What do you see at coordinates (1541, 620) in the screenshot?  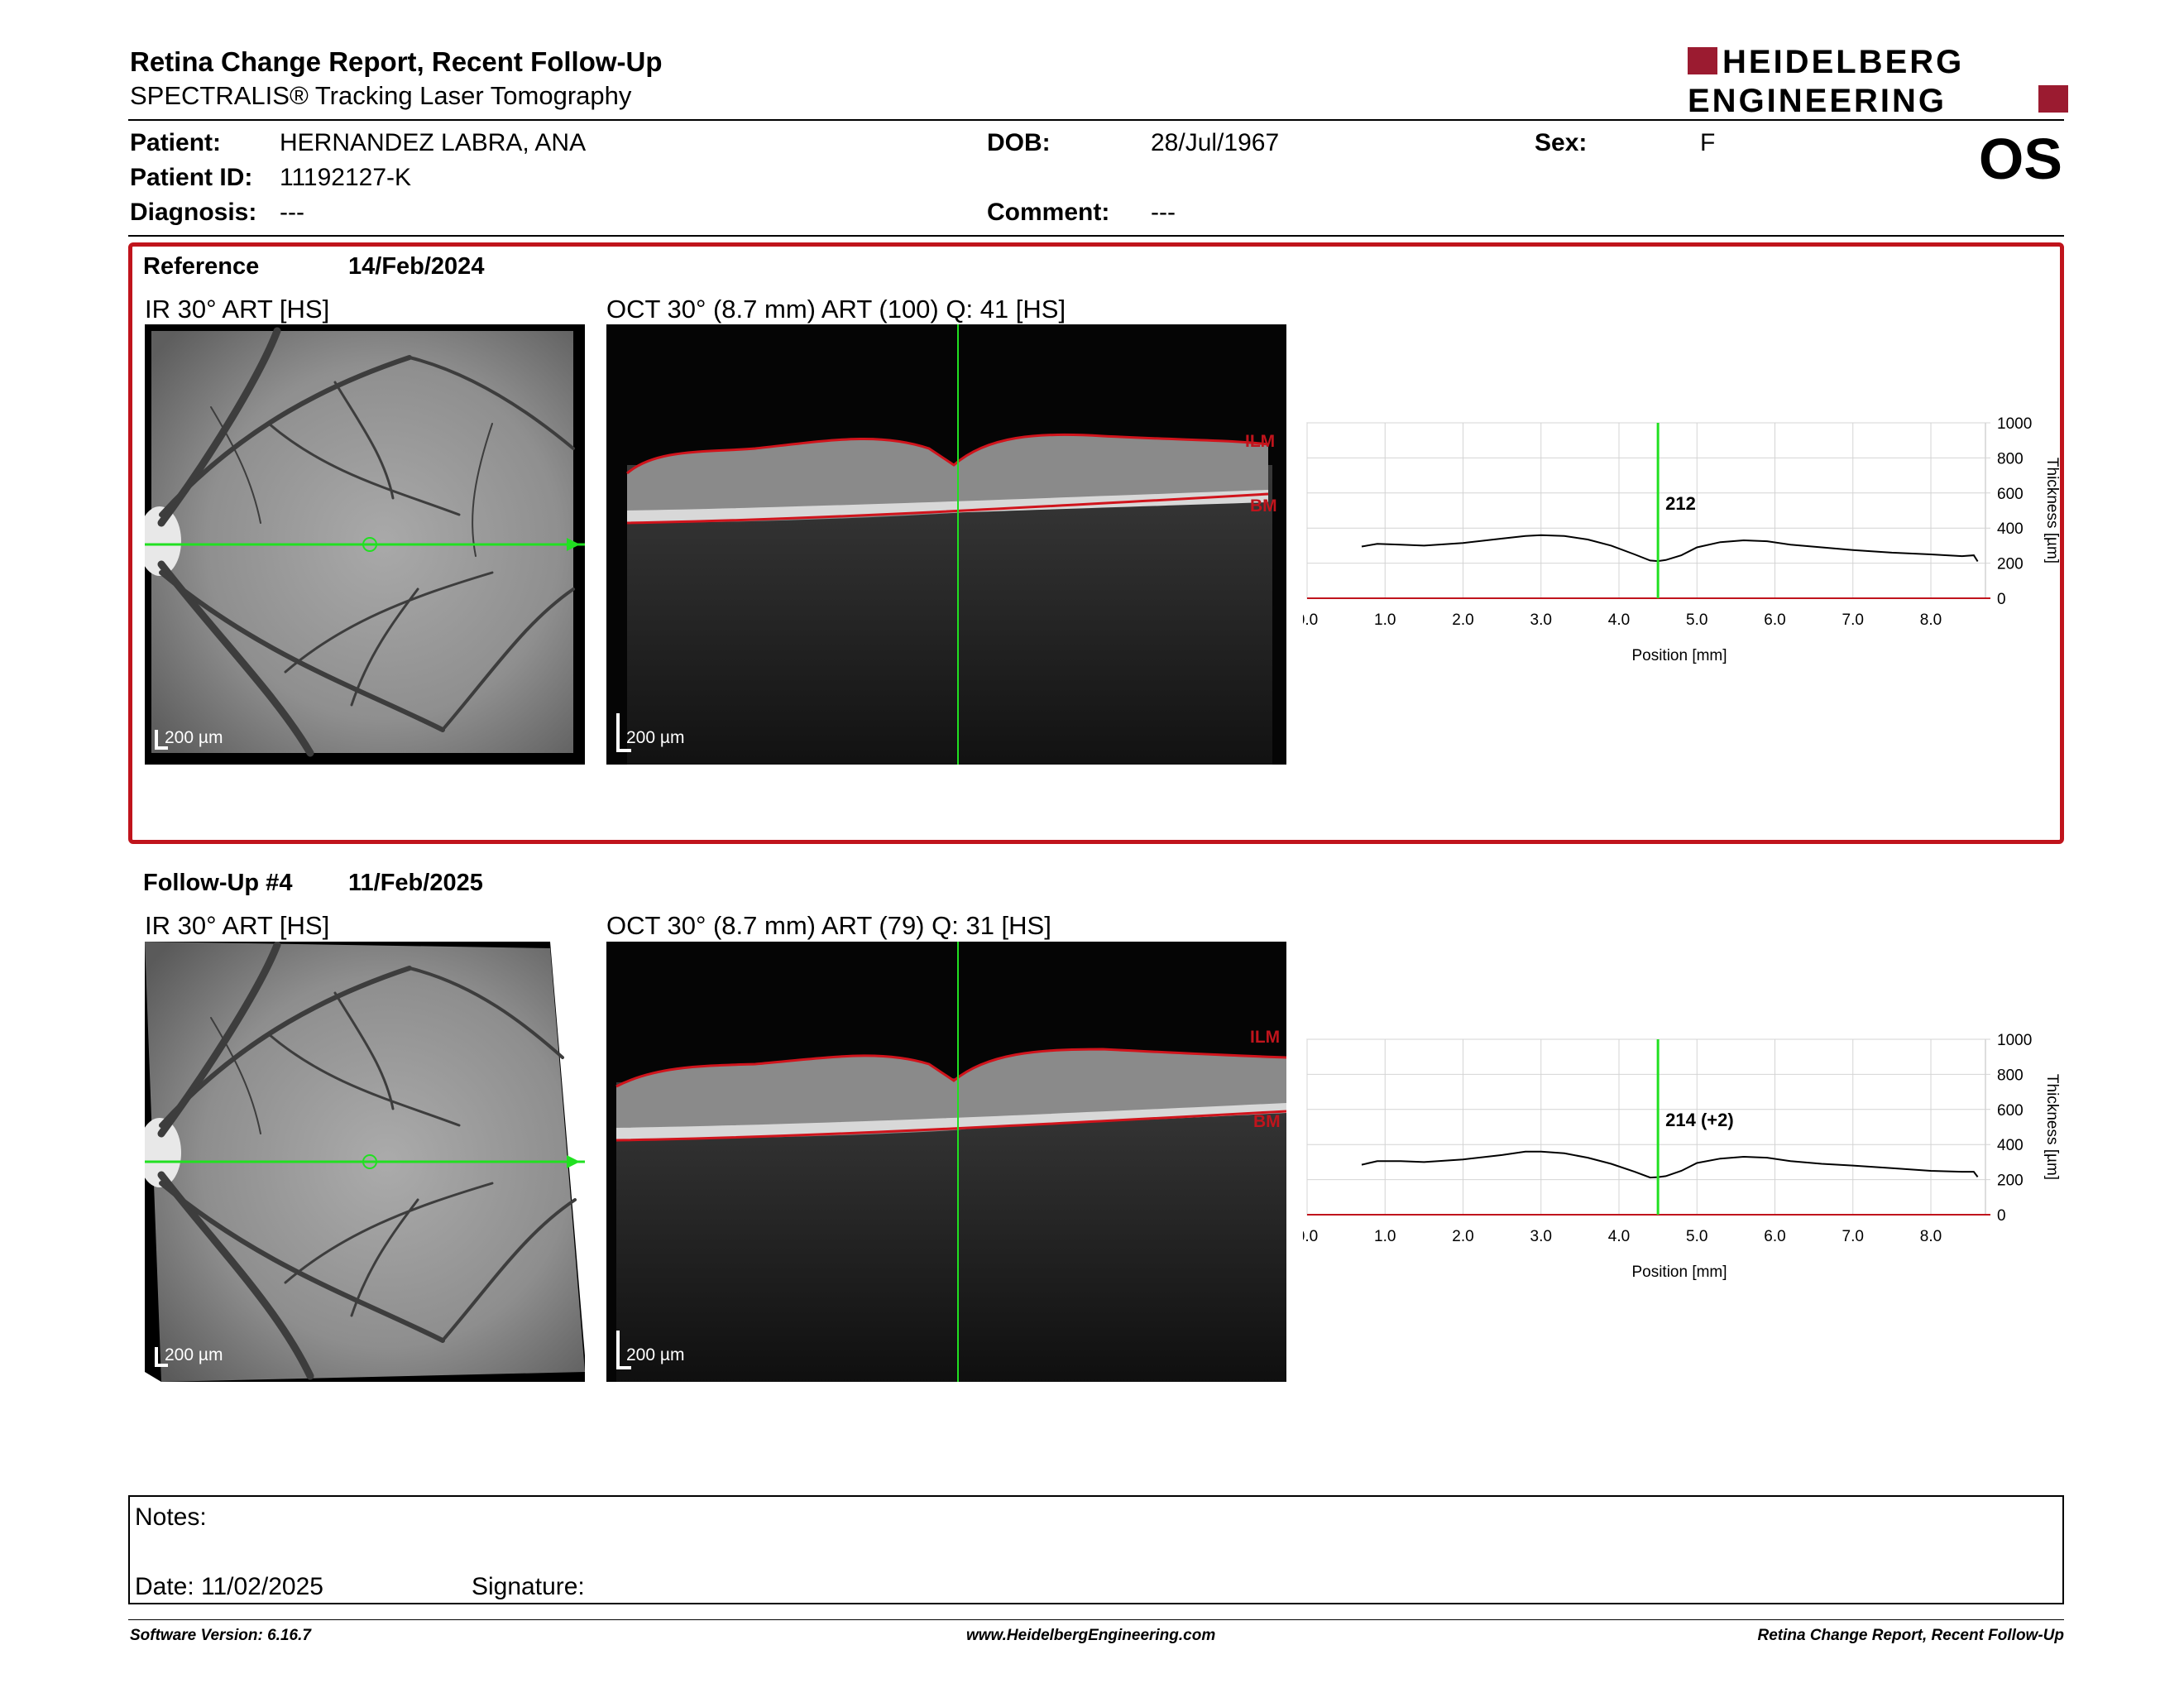 I see `reference-chart-xtick: 3.0` at bounding box center [1541, 620].